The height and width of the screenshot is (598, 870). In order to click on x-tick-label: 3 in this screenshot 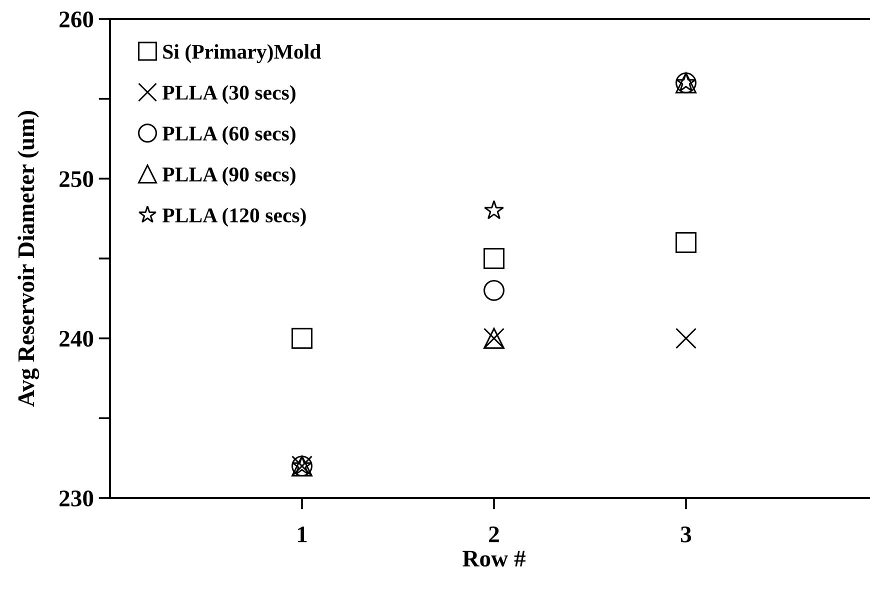, I will do `click(686, 534)`.